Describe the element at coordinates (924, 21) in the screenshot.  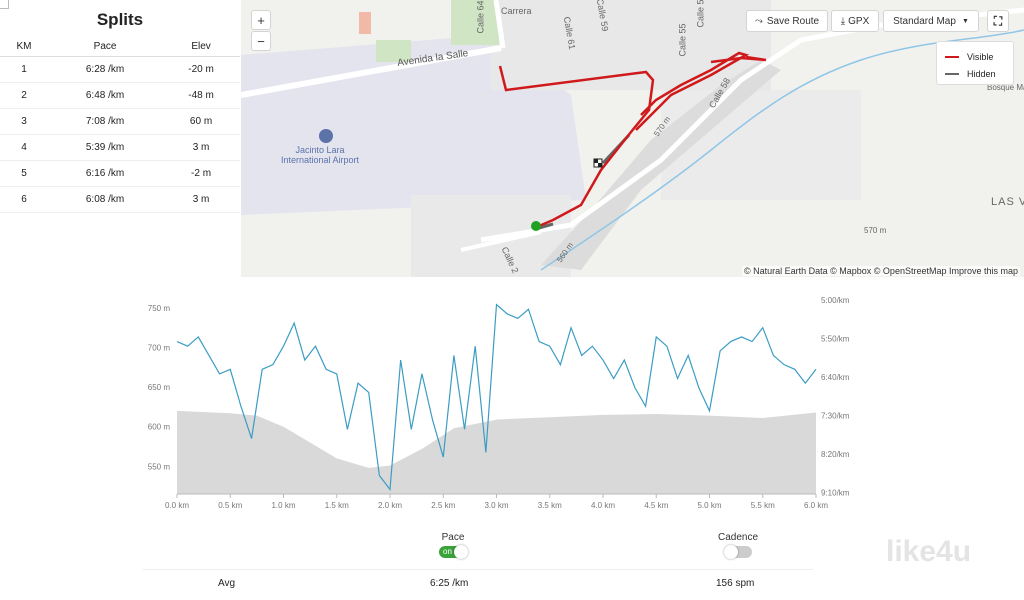
I see `map-style-label: Standard Map` at that location.